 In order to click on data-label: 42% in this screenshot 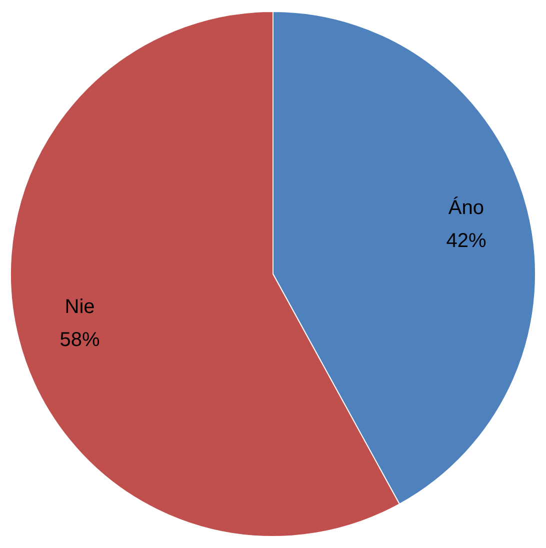, I will do `click(466, 241)`.